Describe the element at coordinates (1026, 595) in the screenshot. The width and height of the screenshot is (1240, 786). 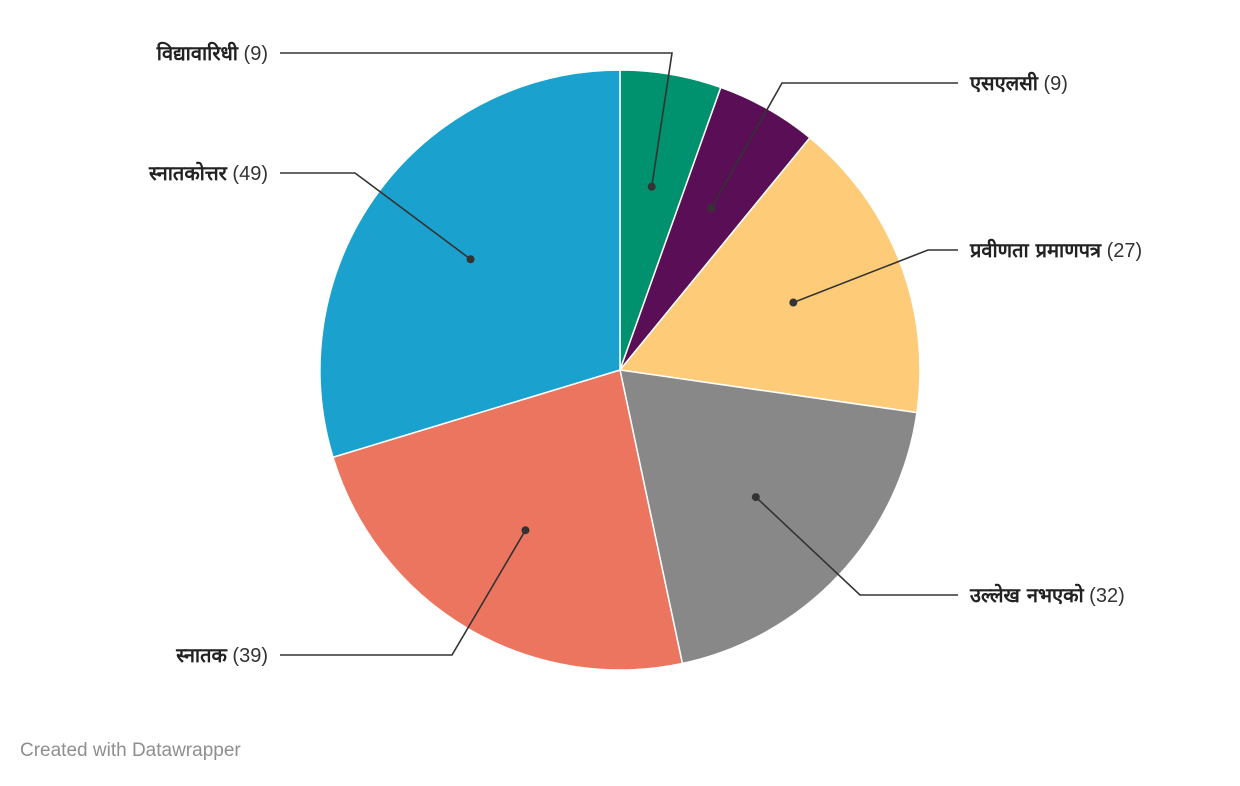
I see `slice-label-name: उल्लेख नभएको` at that location.